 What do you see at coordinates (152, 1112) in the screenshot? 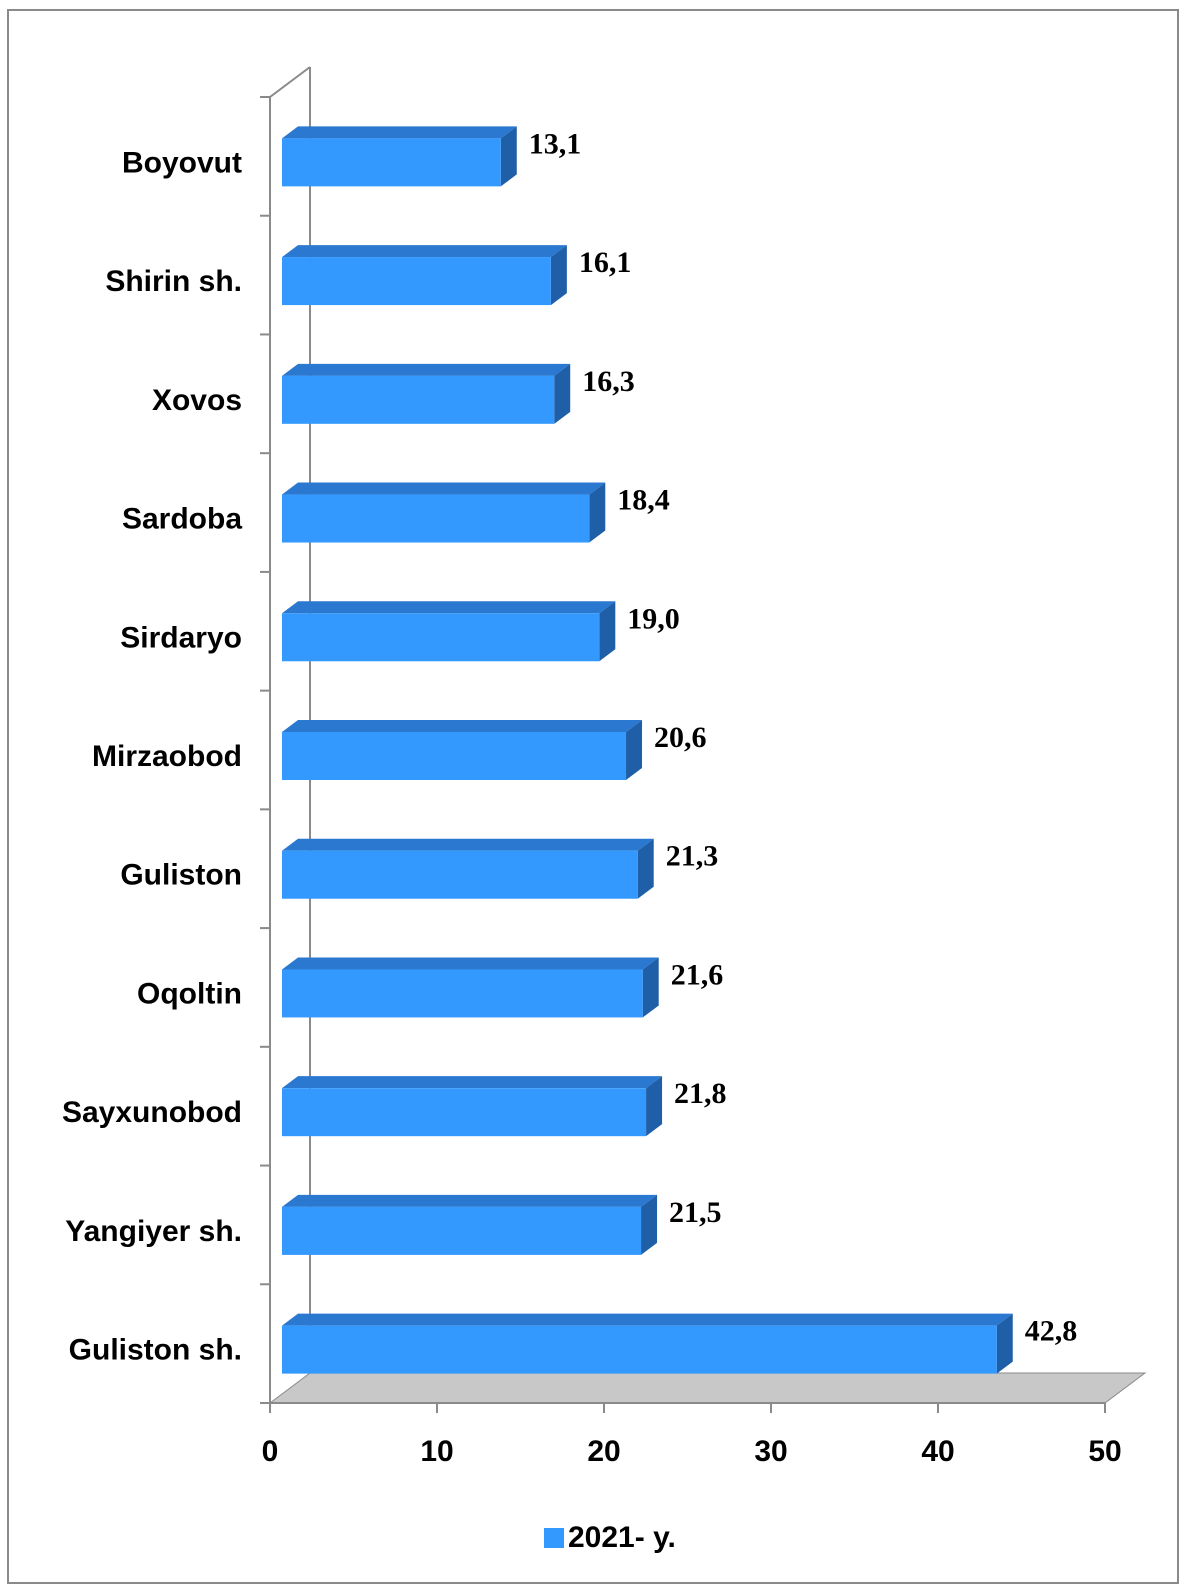
I see `category-label: Sayxunobod` at bounding box center [152, 1112].